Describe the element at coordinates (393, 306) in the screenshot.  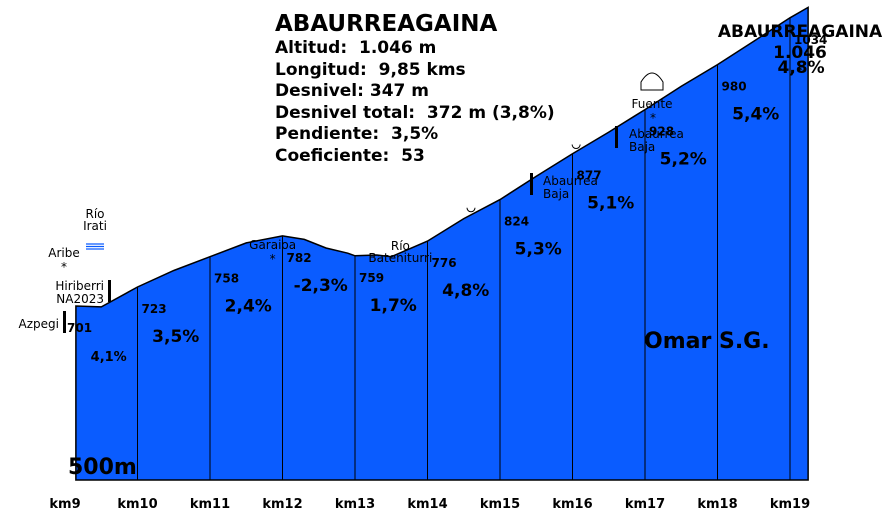
I see `gradient-label: 1,7%` at that location.